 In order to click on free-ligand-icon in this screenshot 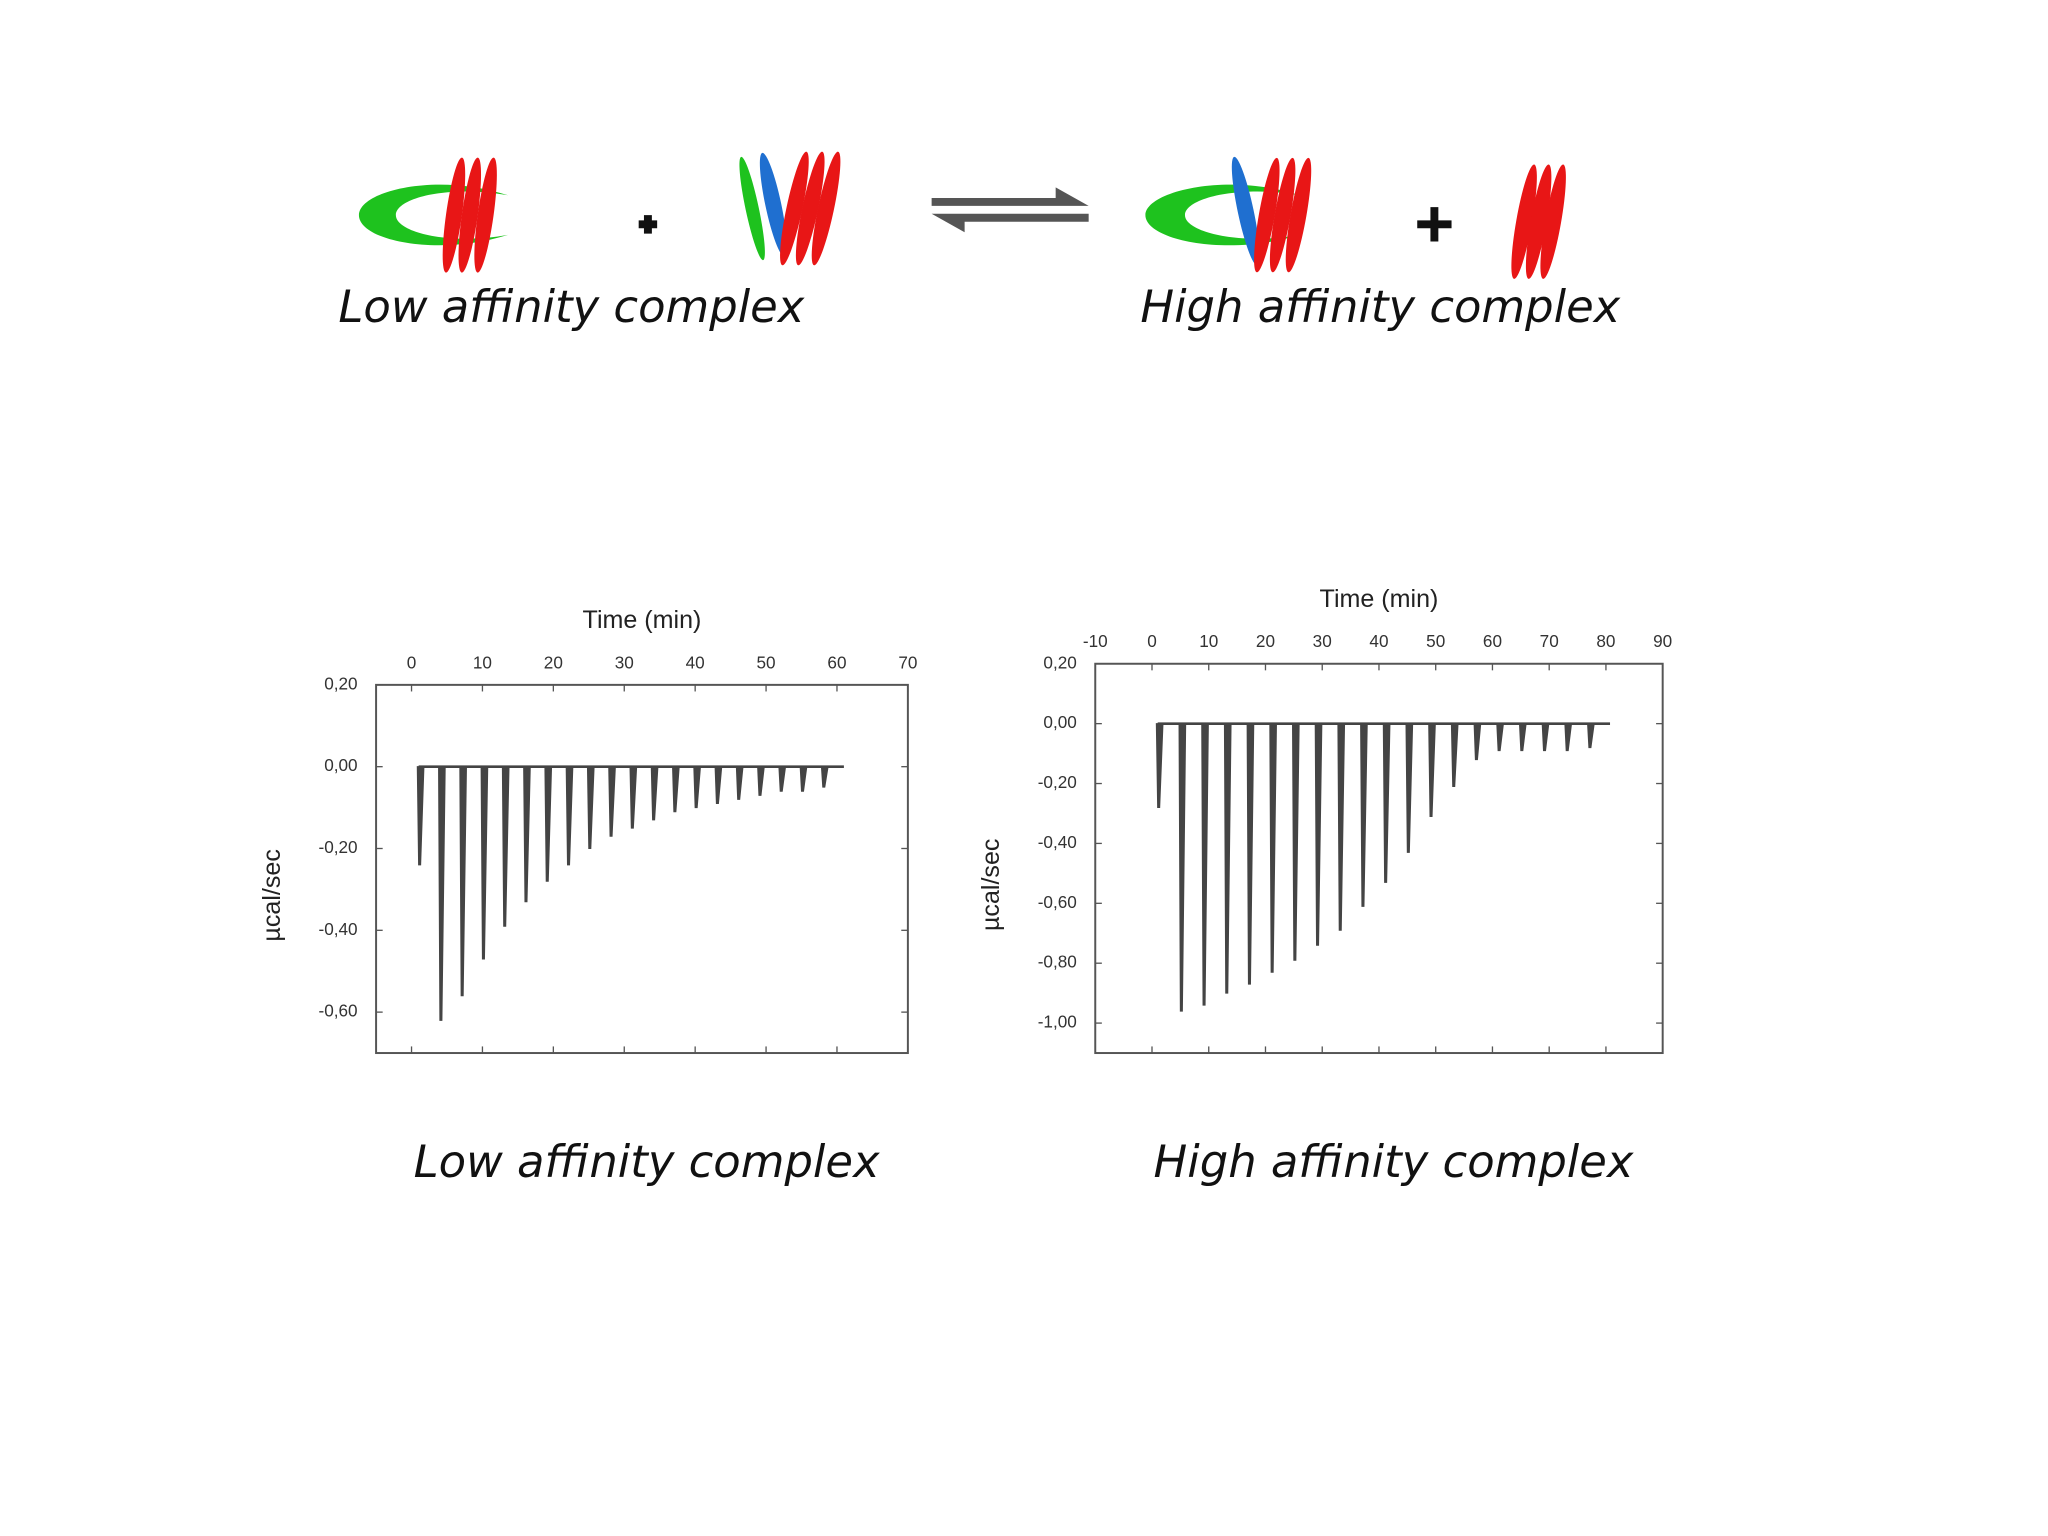, I will do `click(790, 208)`.